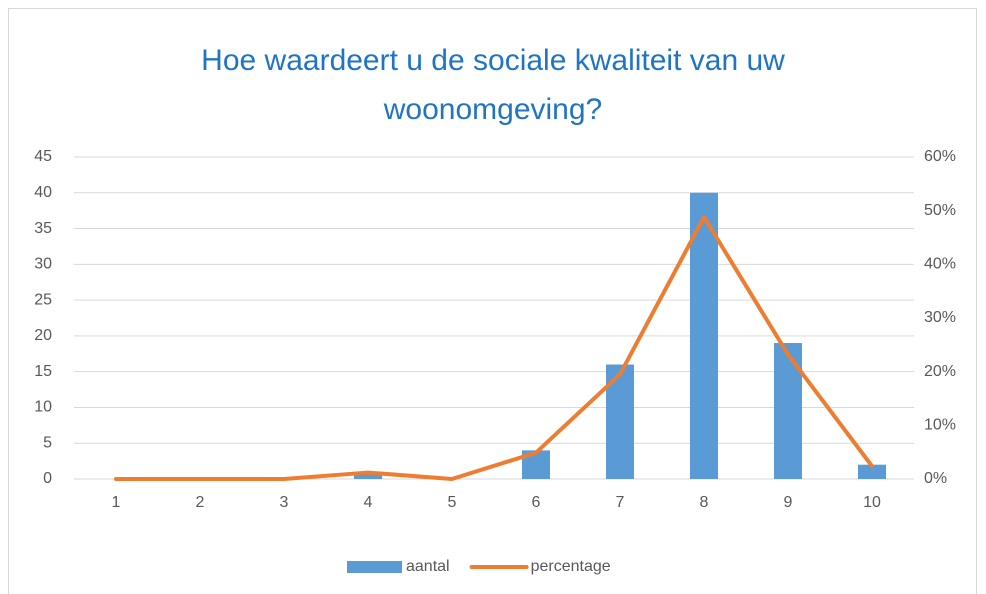 This screenshot has width=986, height=594. Describe the element at coordinates (940, 371) in the screenshot. I see `y2-tick-label: 20%` at that location.